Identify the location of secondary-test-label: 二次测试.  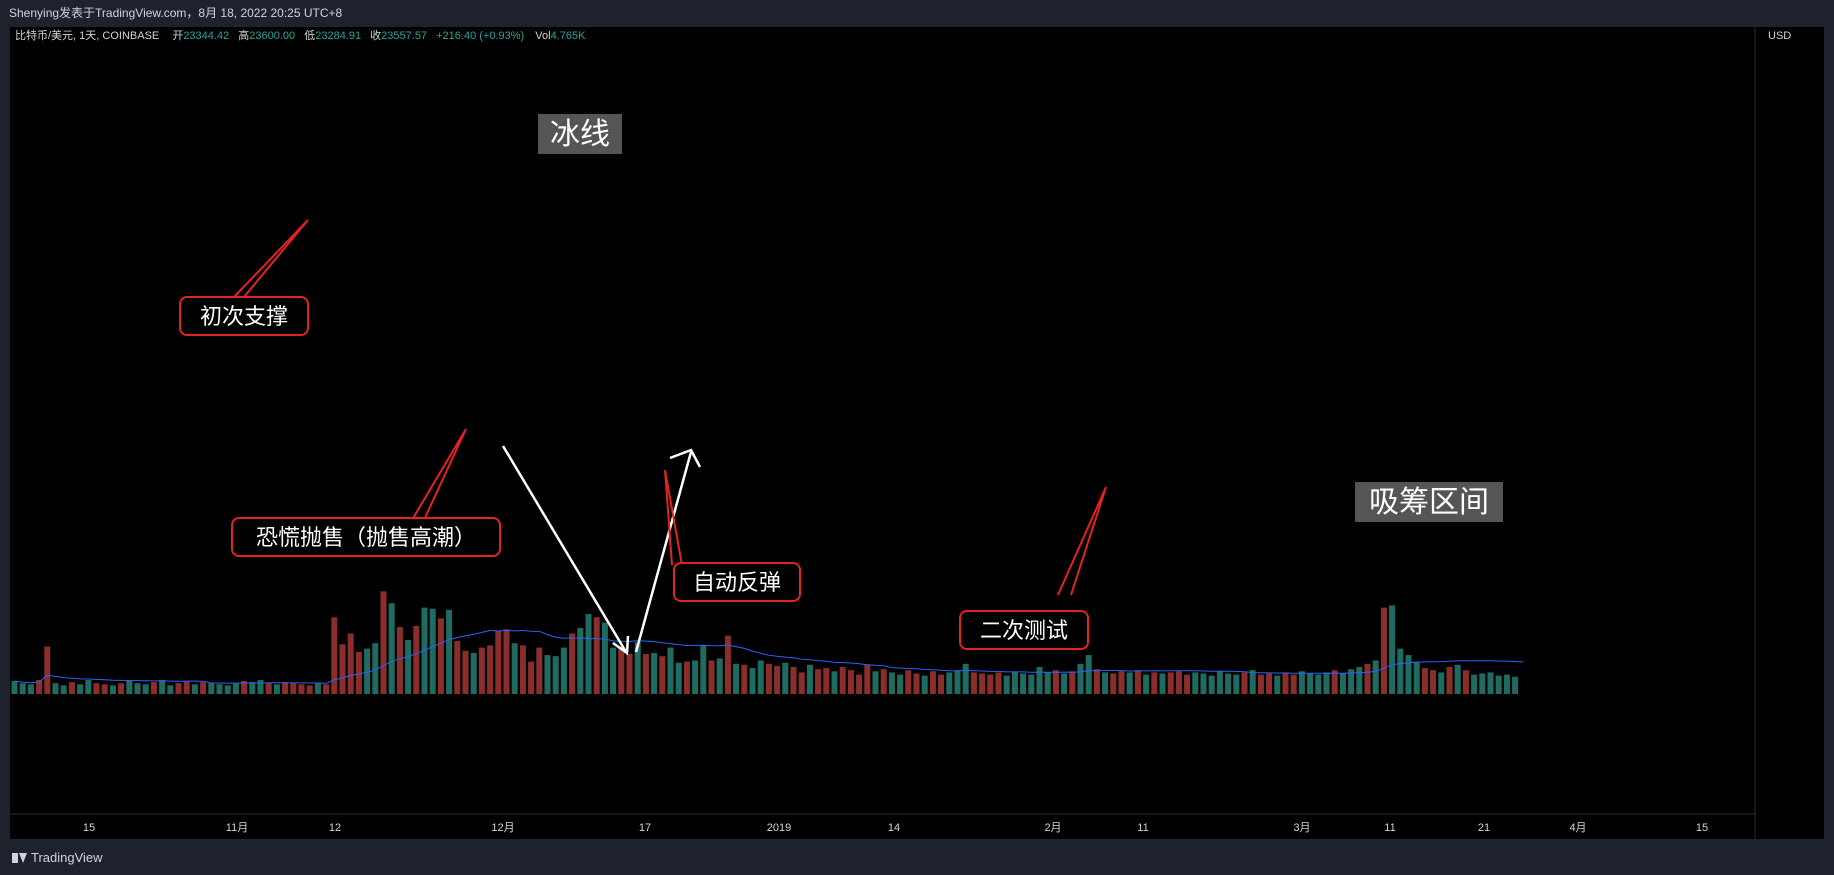
(1024, 630).